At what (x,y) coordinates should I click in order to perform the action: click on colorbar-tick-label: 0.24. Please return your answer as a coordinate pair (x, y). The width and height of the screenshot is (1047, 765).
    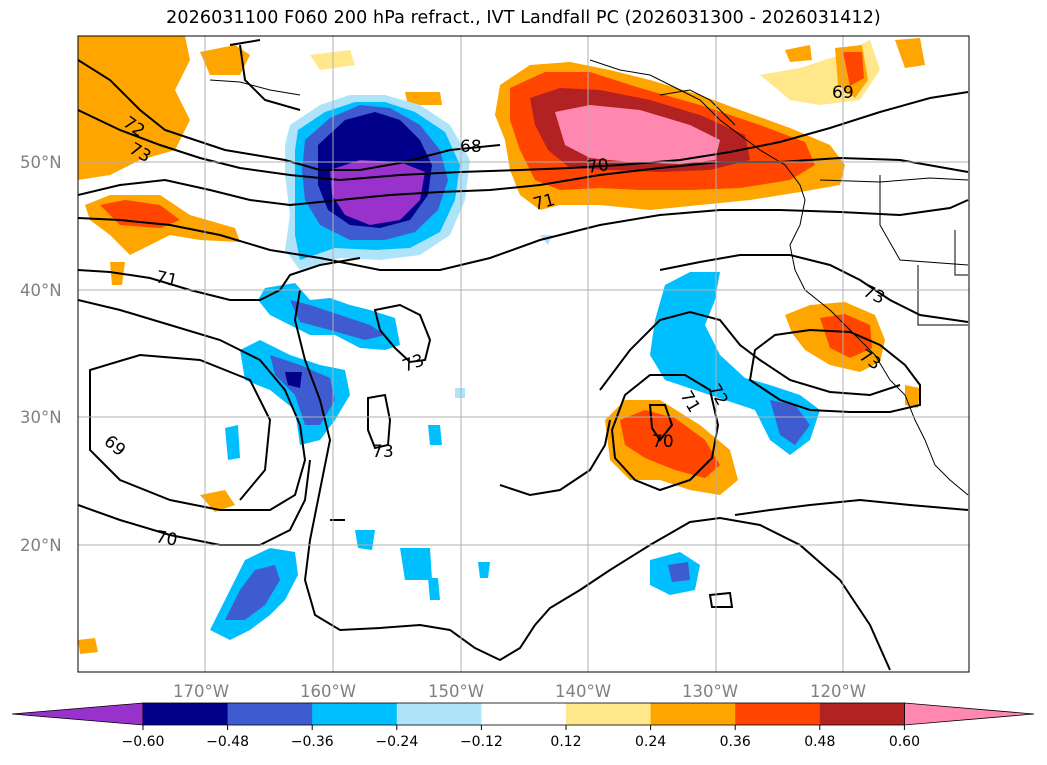
    Looking at the image, I should click on (650, 742).